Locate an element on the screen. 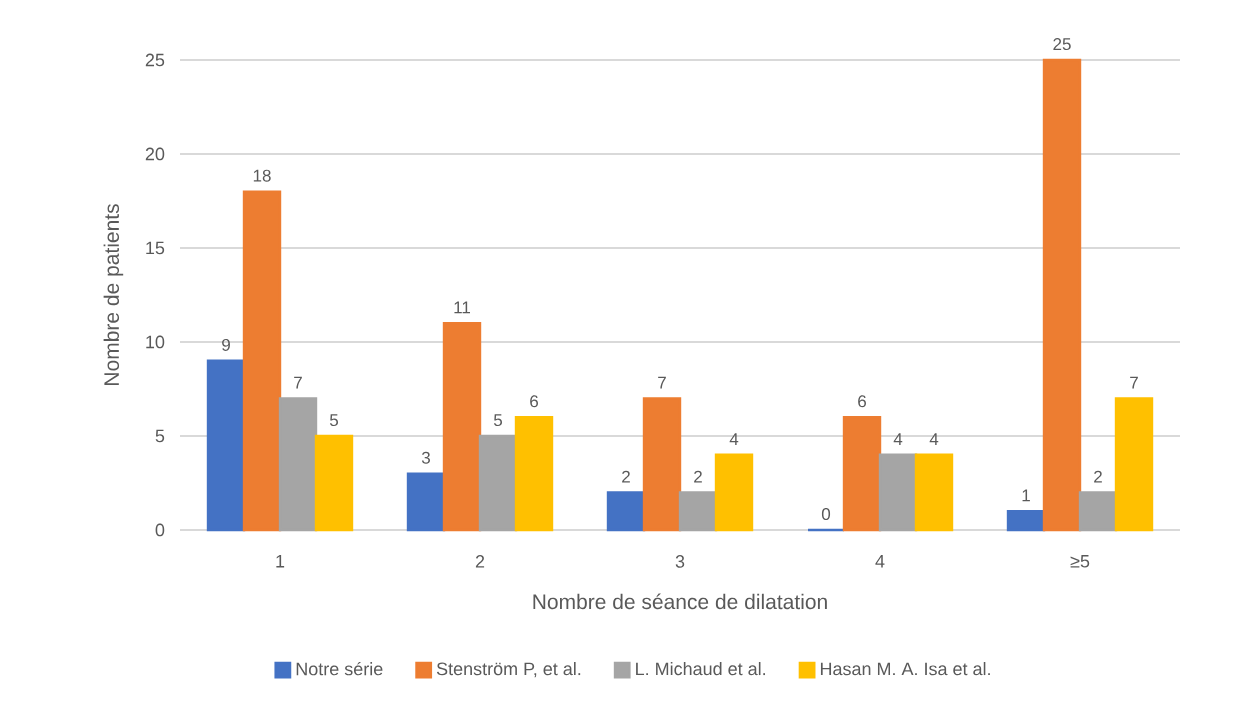  x-axis-title: Nombre de séance de dilatation is located at coordinates (680, 601).